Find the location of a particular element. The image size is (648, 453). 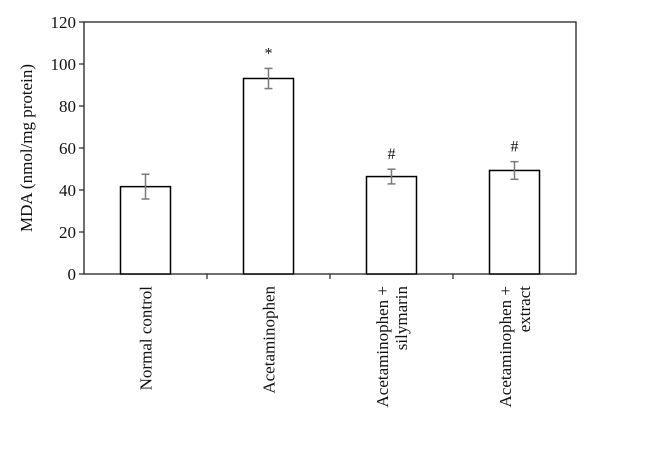

y-tick-label: 20 is located at coordinates (67, 232).